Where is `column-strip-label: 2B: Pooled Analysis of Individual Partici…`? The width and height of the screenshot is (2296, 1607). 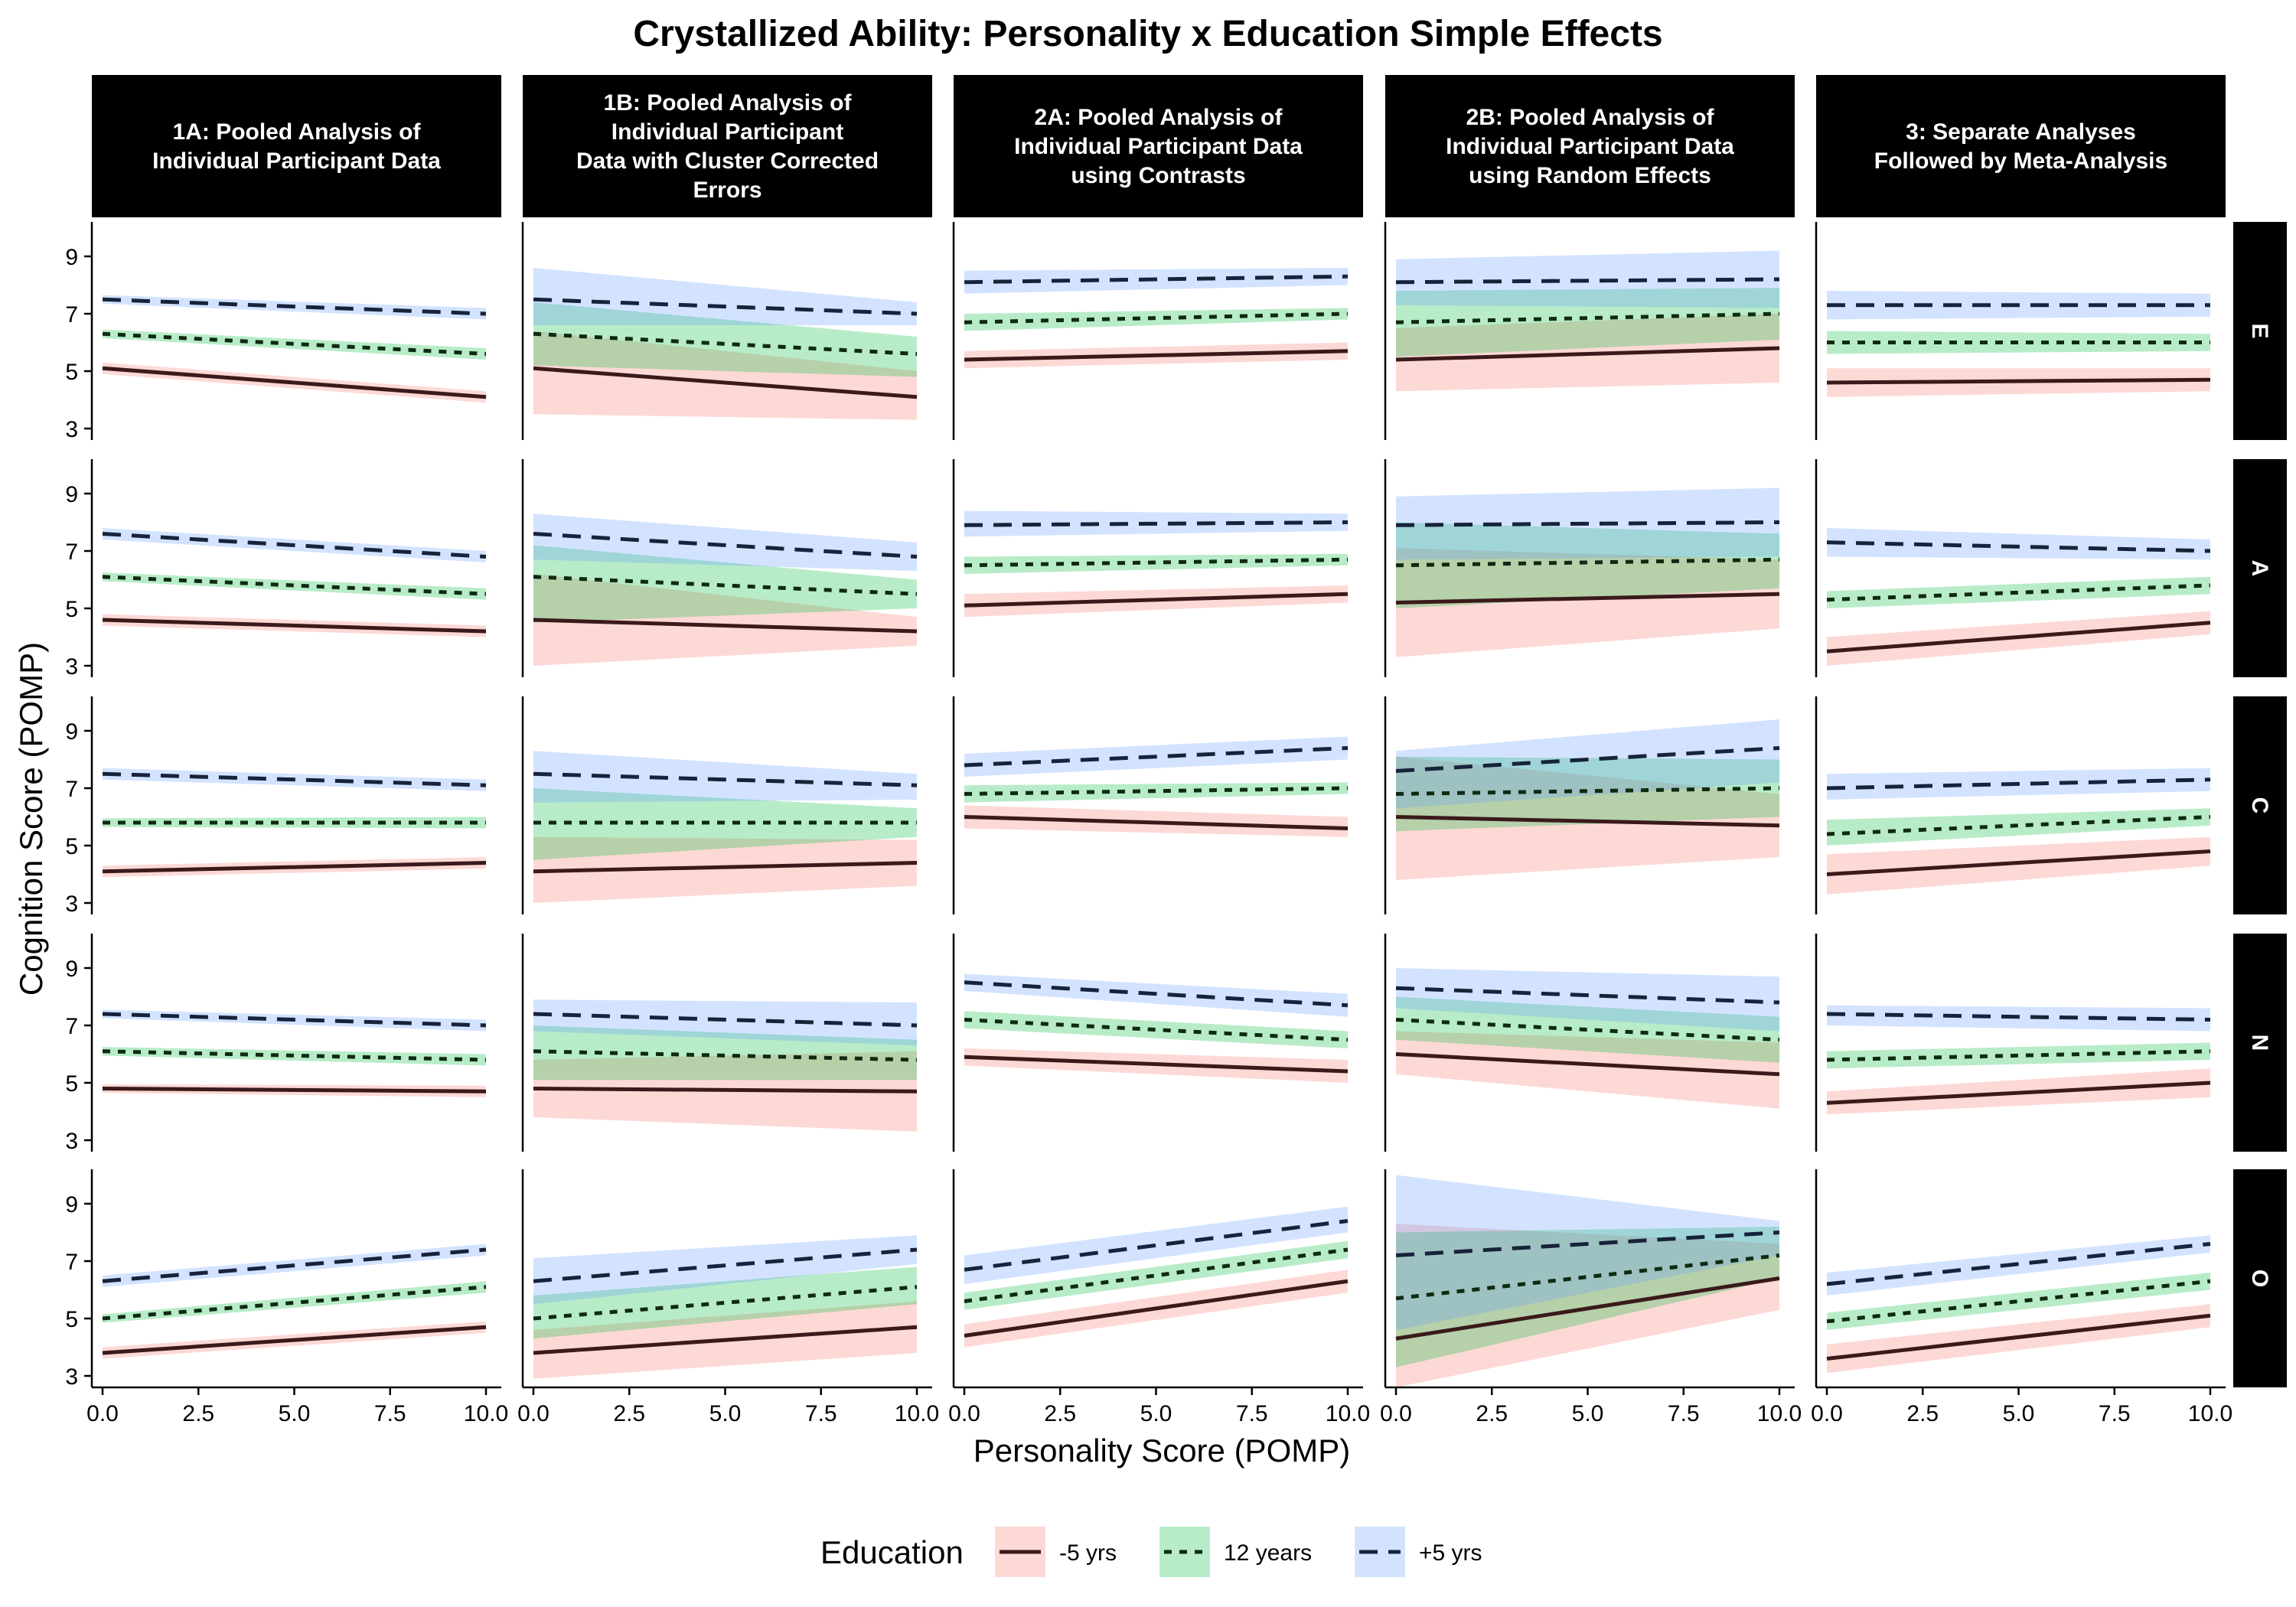
column-strip-label: 2B: Pooled Analysis of Individual Partici… is located at coordinates (1590, 146).